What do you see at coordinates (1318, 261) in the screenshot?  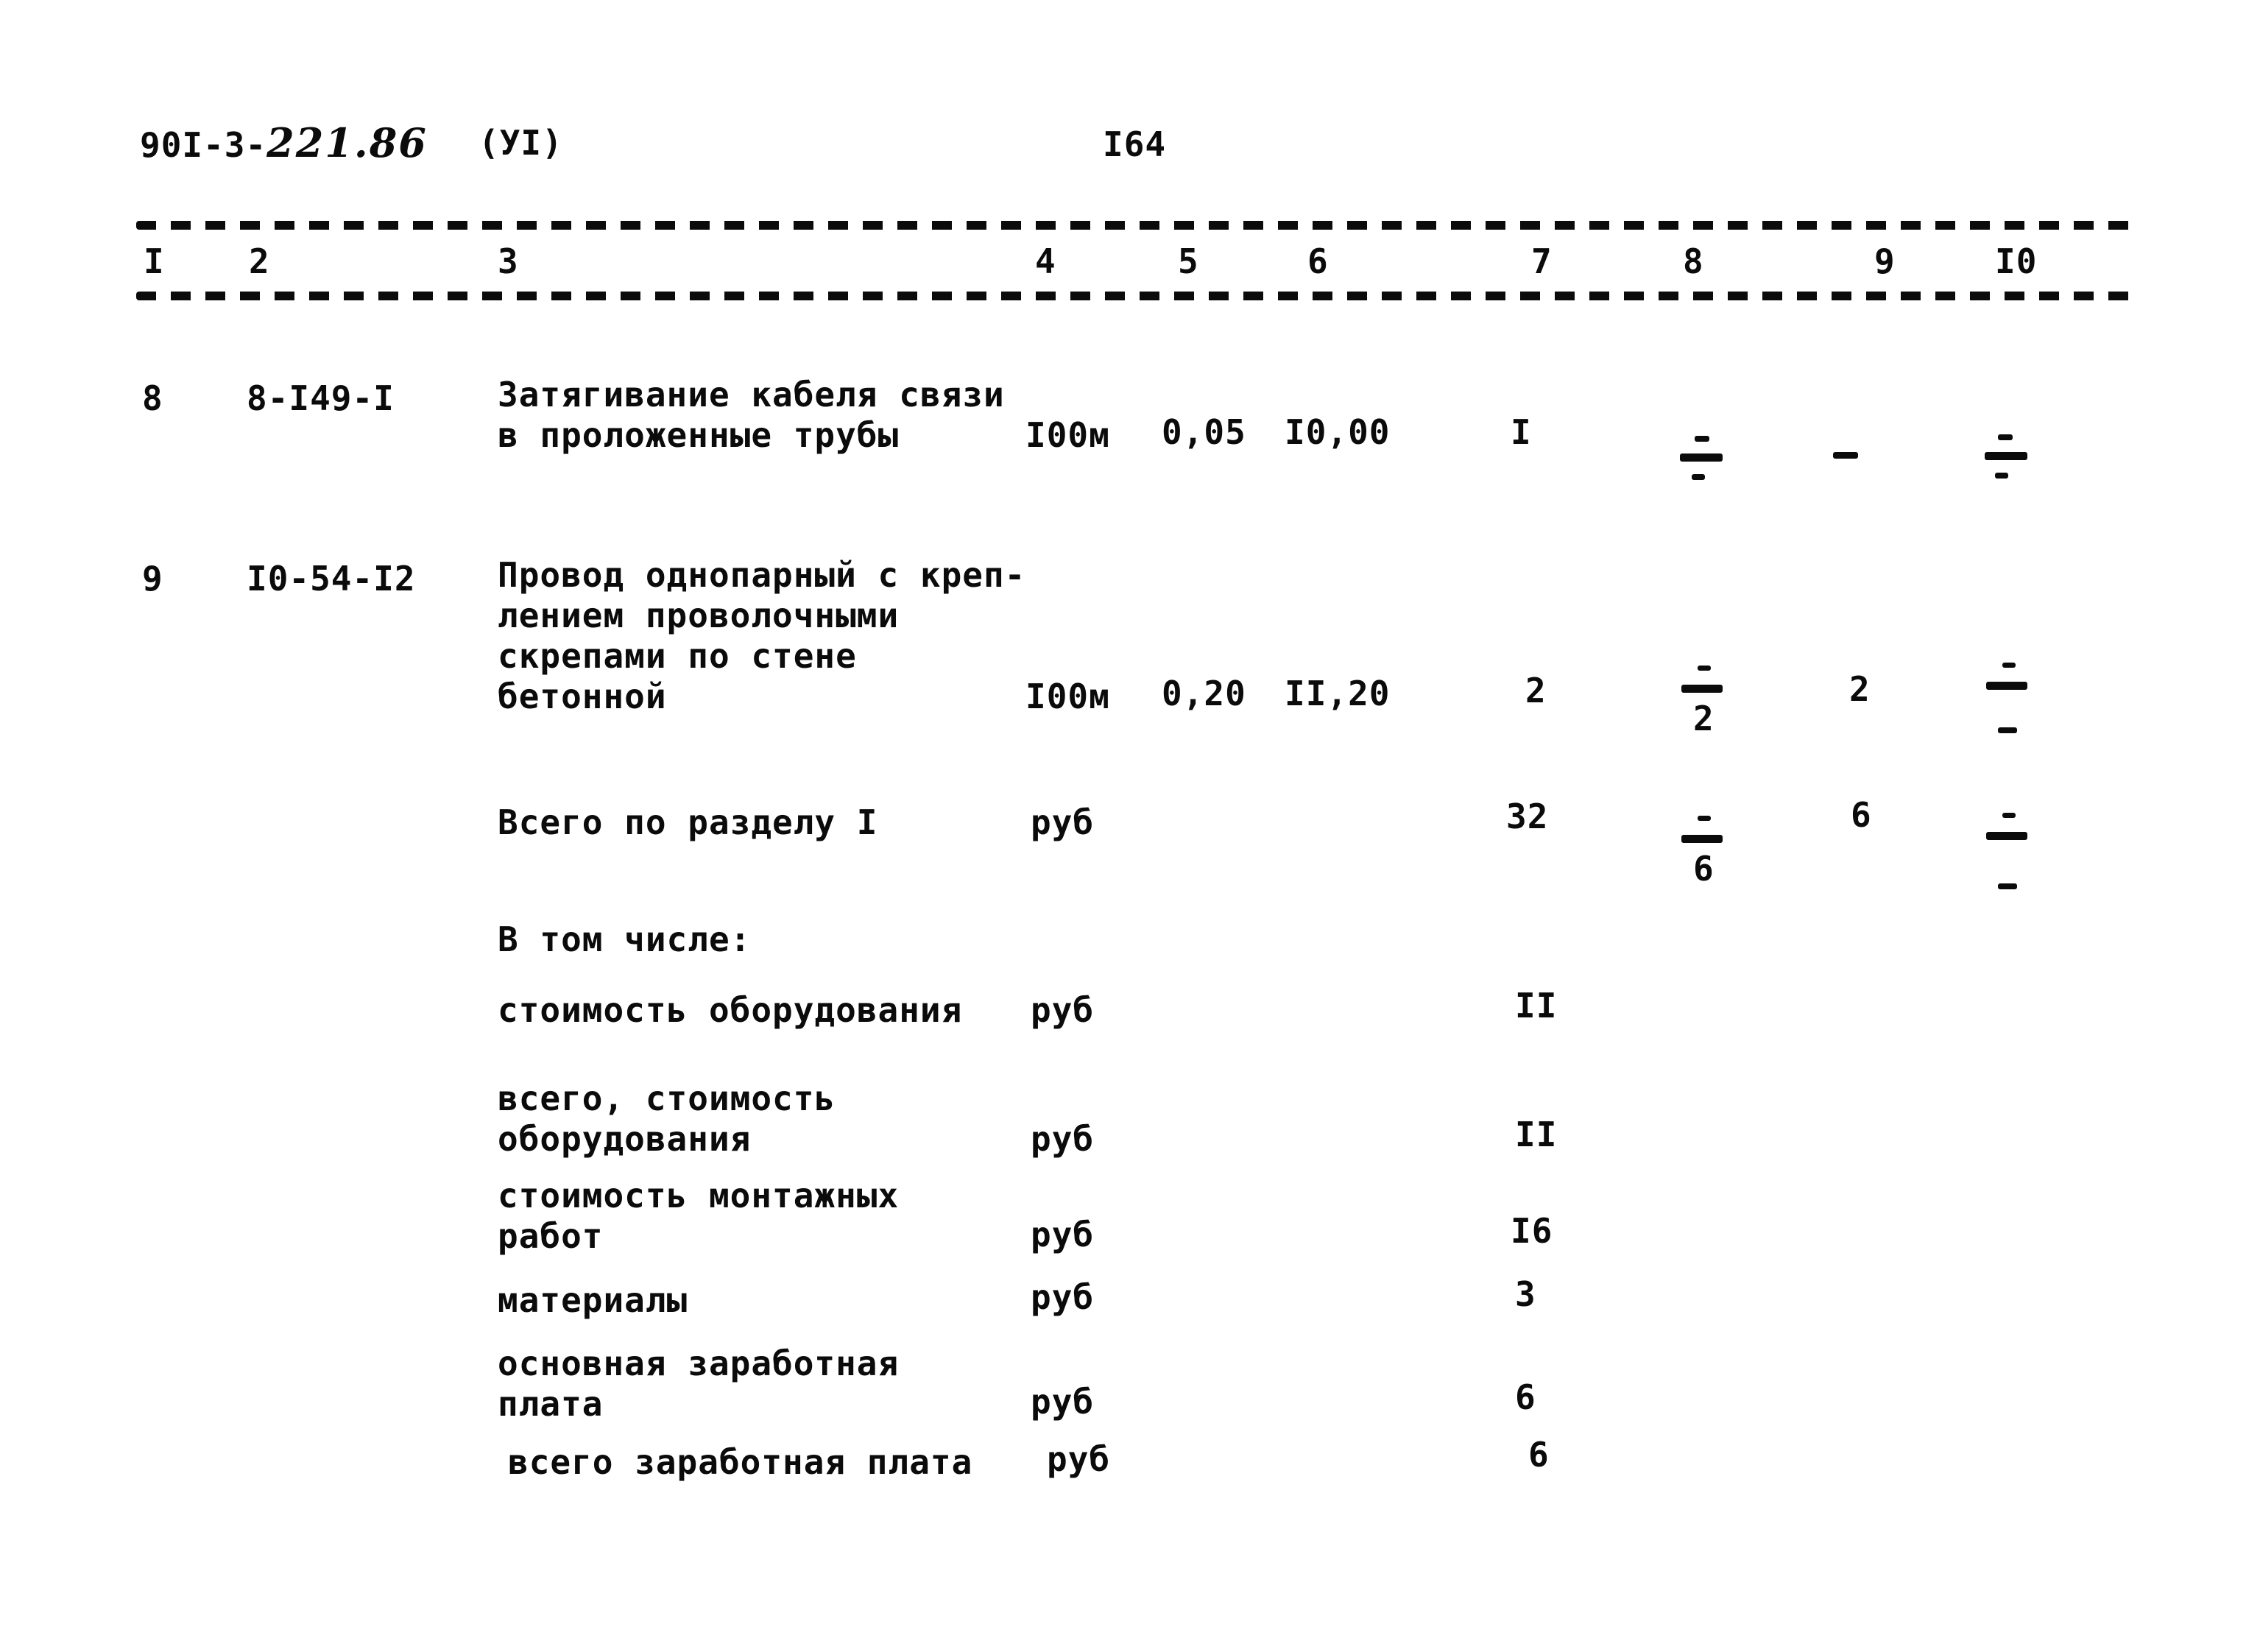 I see `column-header-6: 6` at bounding box center [1318, 261].